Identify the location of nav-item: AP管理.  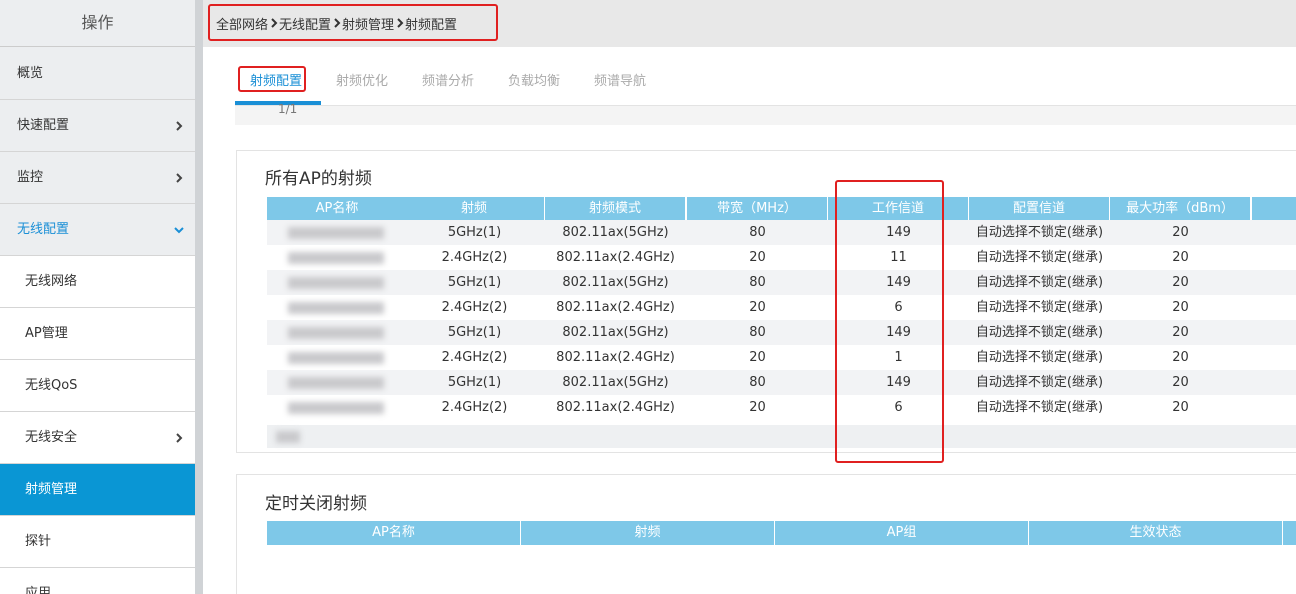
(97, 334).